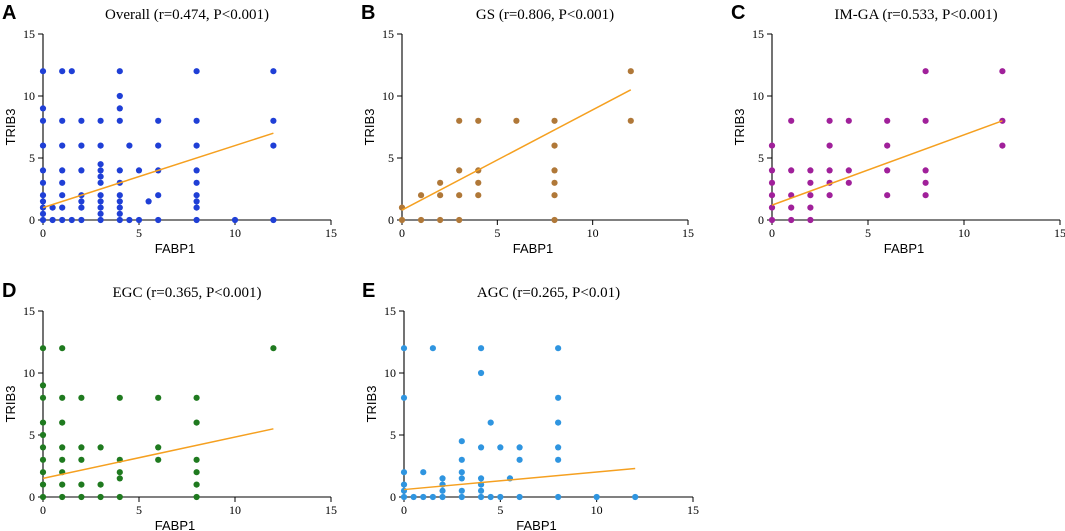  What do you see at coordinates (693, 510) in the screenshot?
I see `x-tick-label: 15` at bounding box center [693, 510].